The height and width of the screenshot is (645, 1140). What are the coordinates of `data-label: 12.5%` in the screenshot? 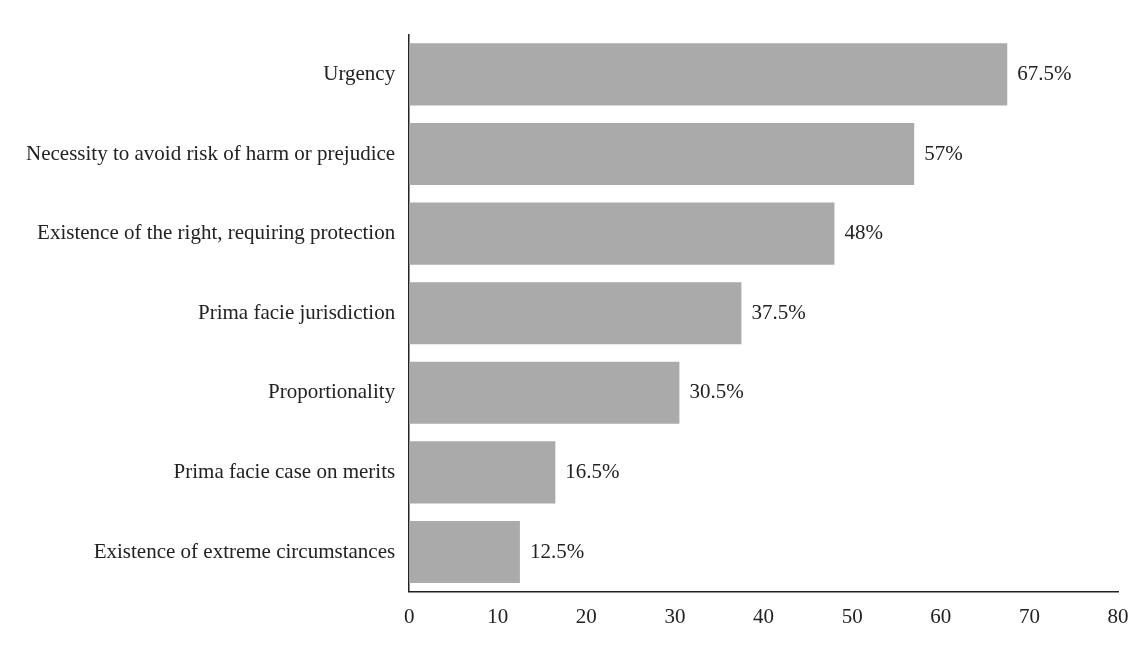 It's located at (557, 550).